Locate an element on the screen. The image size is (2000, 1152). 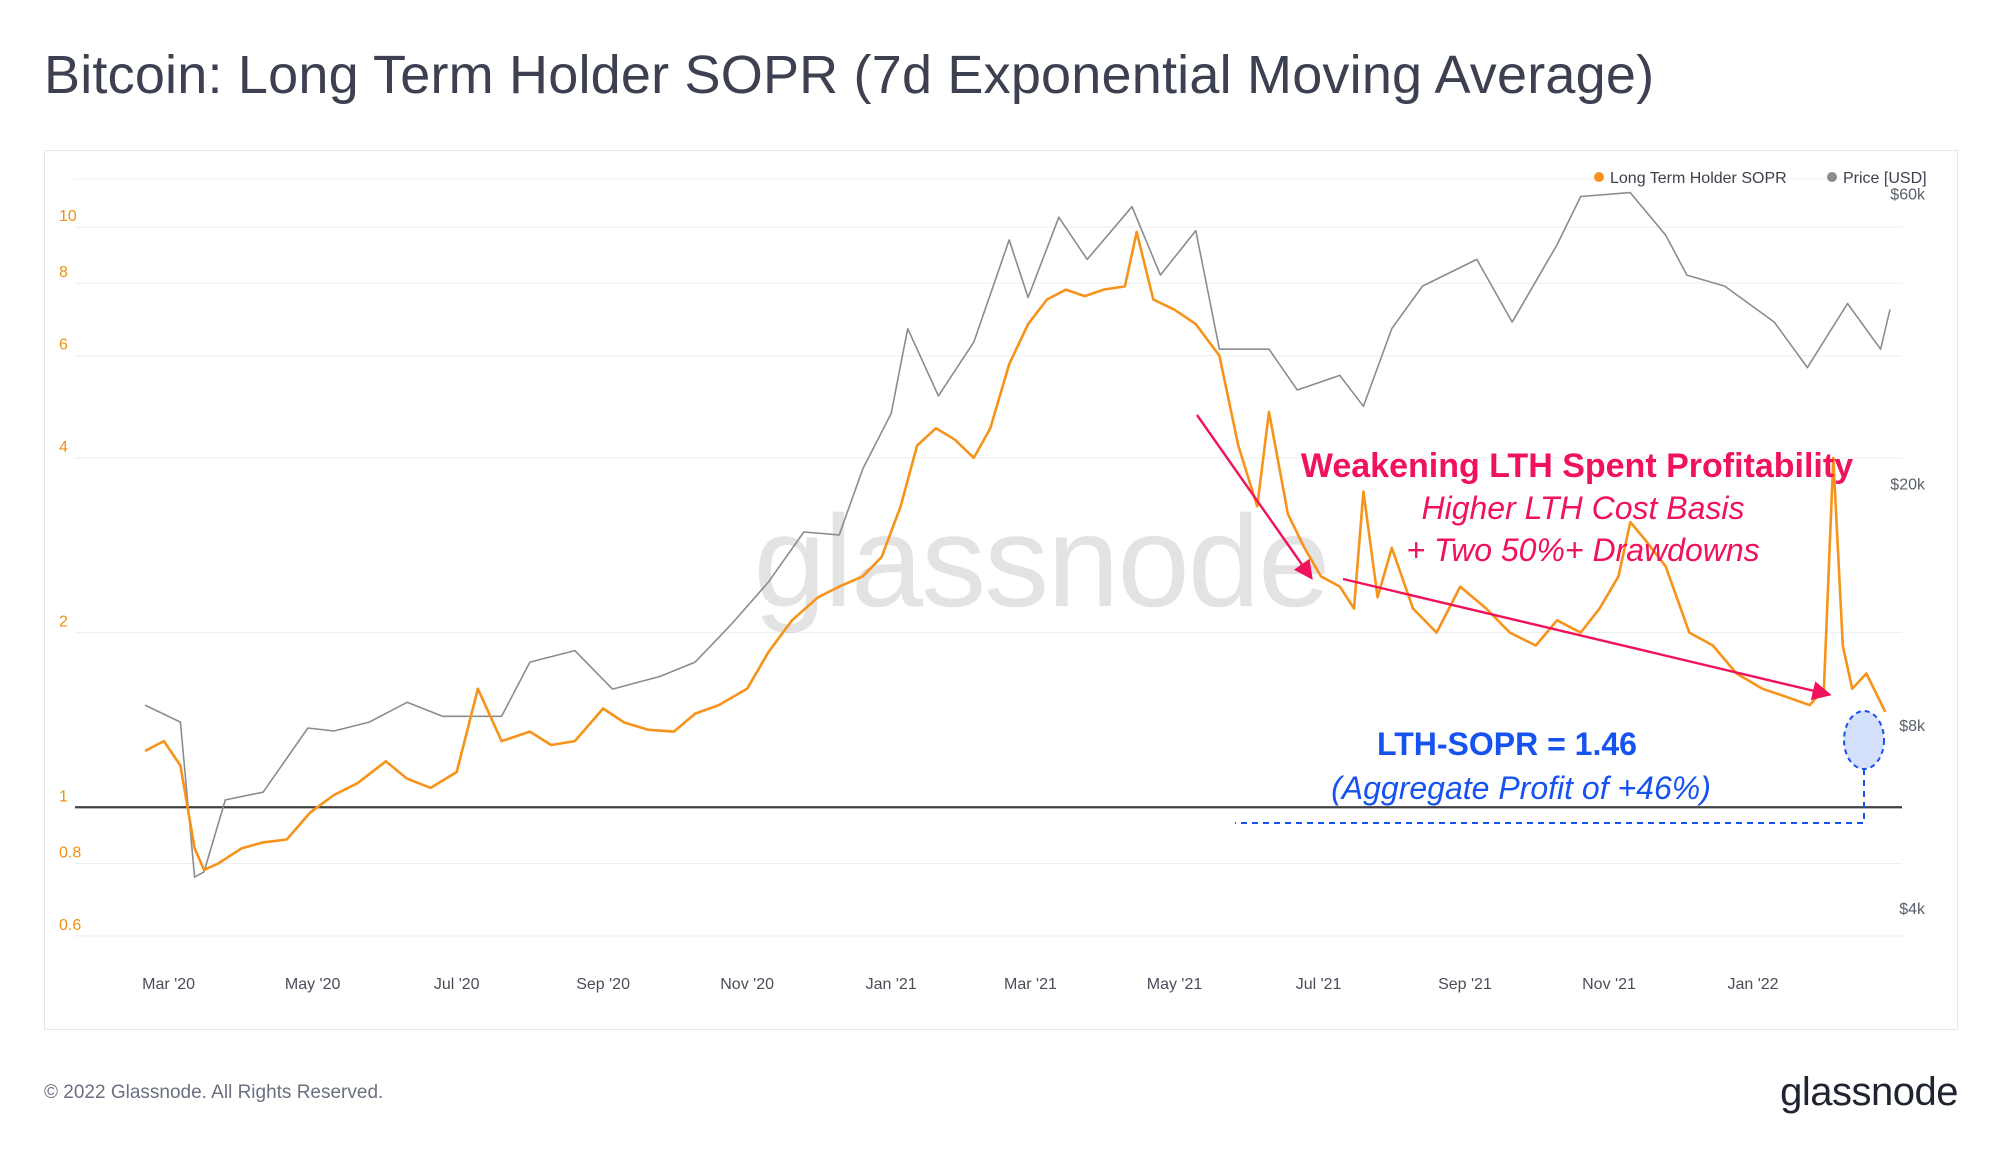
annotation-line1: Higher LTH Cost Basis is located at coordinates (1582, 508).